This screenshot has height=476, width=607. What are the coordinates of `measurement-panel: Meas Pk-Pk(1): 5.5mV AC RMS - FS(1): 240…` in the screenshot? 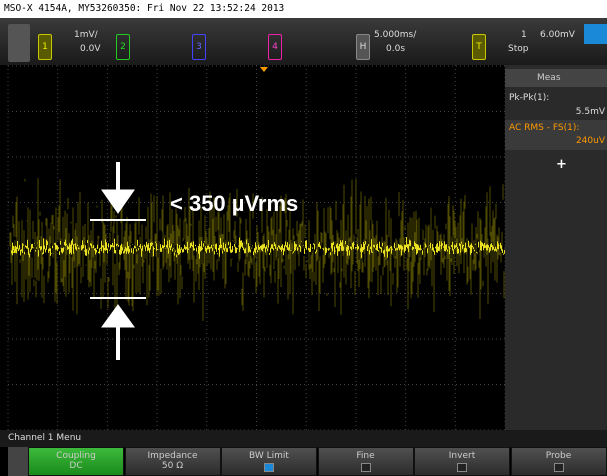 It's located at (556, 247).